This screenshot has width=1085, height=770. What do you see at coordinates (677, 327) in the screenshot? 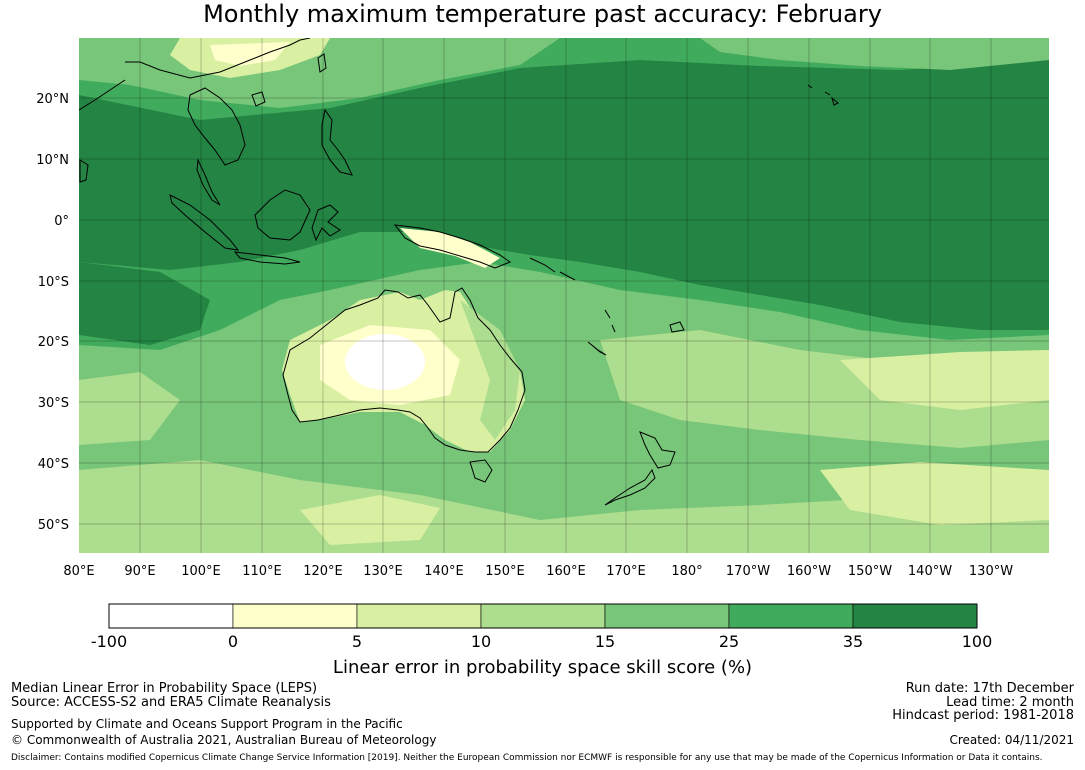
I see `coastline-fiji` at bounding box center [677, 327].